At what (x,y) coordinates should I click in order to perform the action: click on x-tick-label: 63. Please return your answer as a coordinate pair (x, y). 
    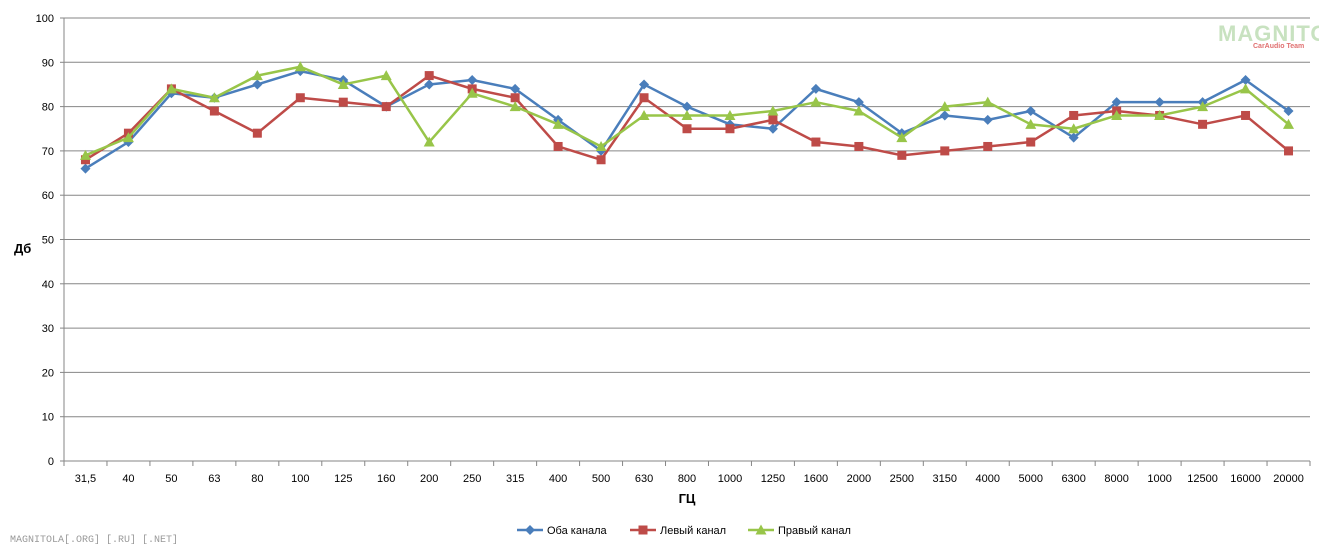
    Looking at the image, I should click on (214, 479).